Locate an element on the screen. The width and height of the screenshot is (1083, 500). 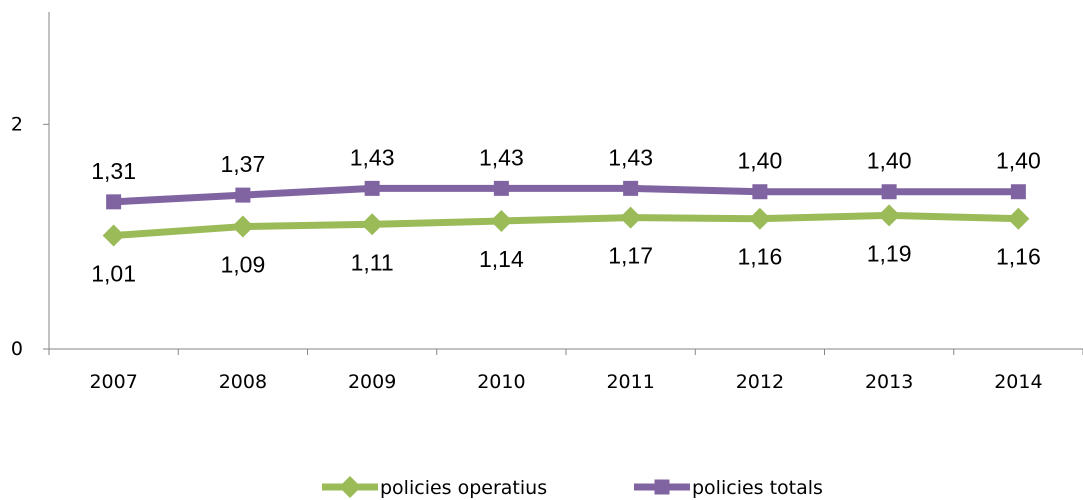
x-tick-label: 2014 is located at coordinates (1018, 382).